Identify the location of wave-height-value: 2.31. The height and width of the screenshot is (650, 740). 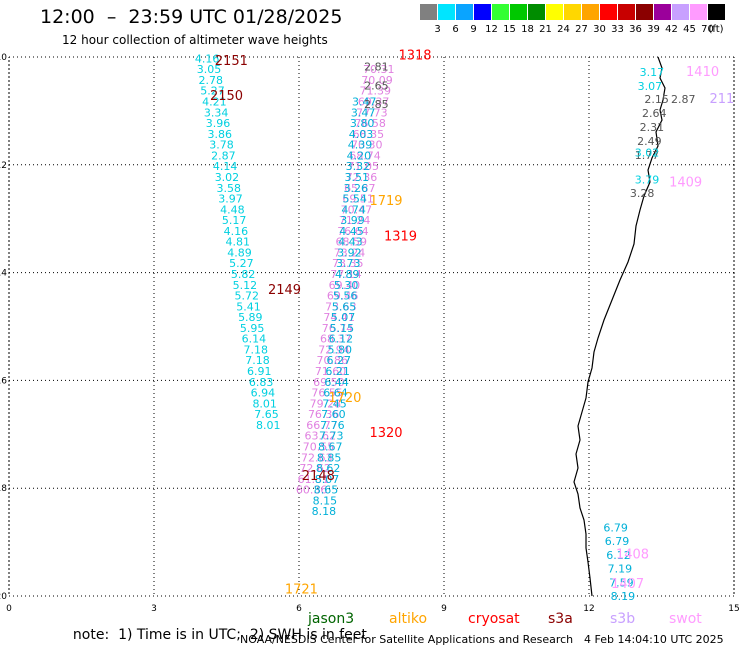
(652, 127).